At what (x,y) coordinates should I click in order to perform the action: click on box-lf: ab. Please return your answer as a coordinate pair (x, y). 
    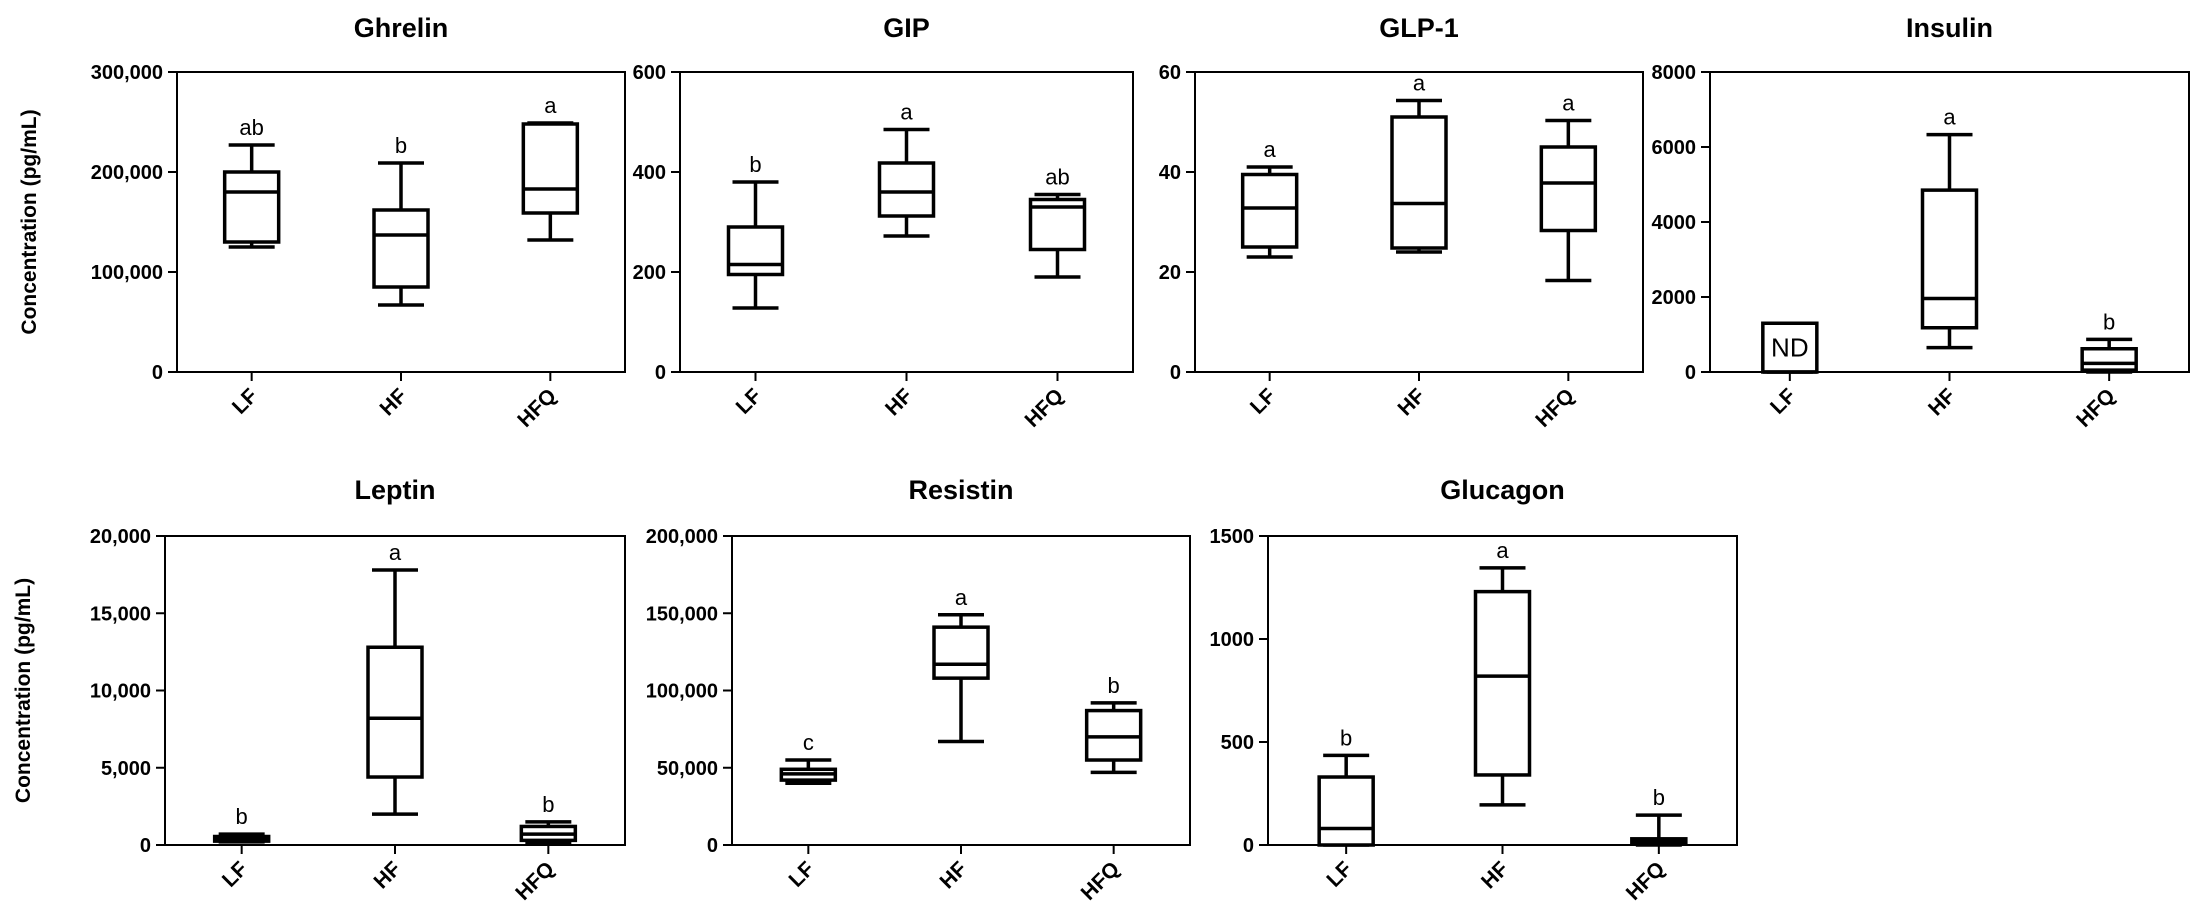
    Looking at the image, I should click on (251, 182).